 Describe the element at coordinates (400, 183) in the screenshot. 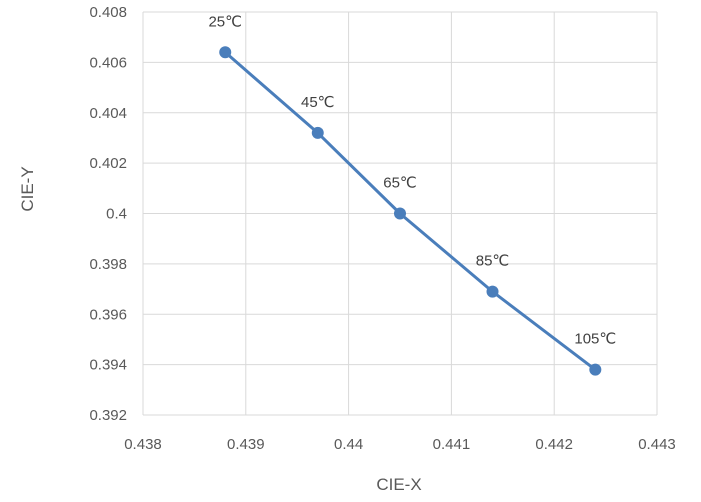

I see `data-label: 65℃` at that location.